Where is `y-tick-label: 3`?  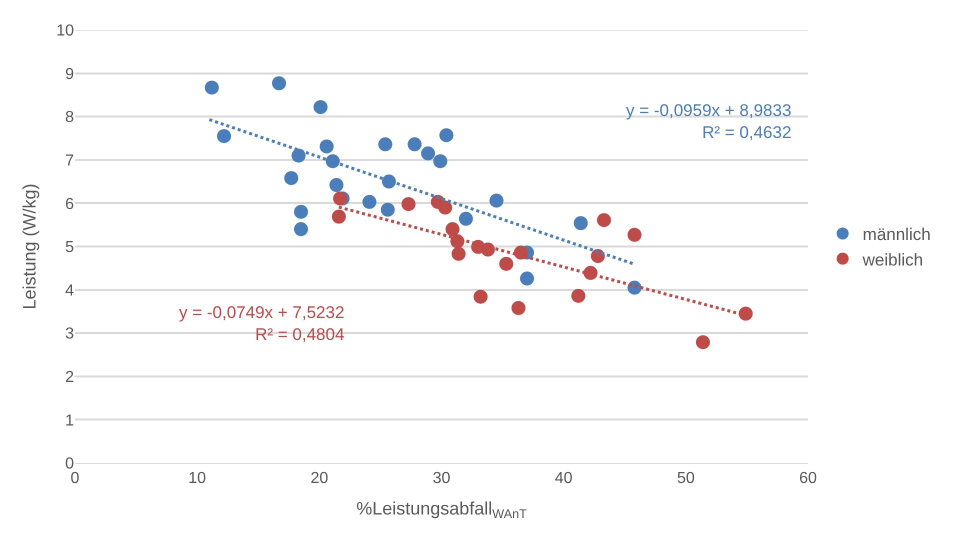 y-tick-label: 3 is located at coordinates (69, 334).